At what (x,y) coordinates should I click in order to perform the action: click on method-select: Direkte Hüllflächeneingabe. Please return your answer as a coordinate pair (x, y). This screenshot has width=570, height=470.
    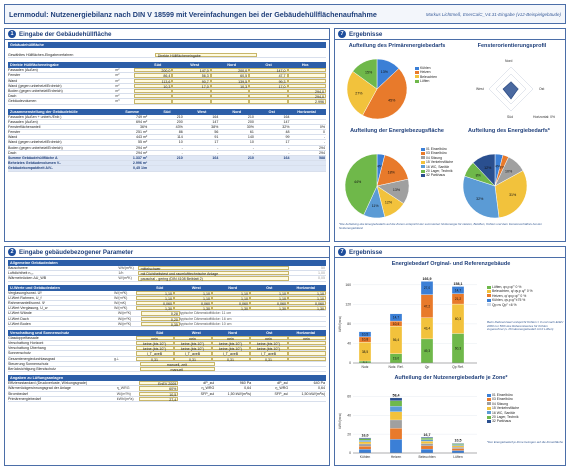
    Looking at the image, I should click on (205, 55).